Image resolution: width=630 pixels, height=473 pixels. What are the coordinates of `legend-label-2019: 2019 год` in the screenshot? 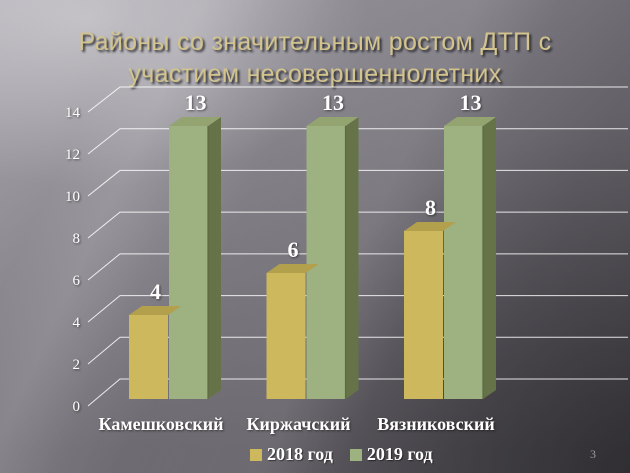 It's located at (399, 454).